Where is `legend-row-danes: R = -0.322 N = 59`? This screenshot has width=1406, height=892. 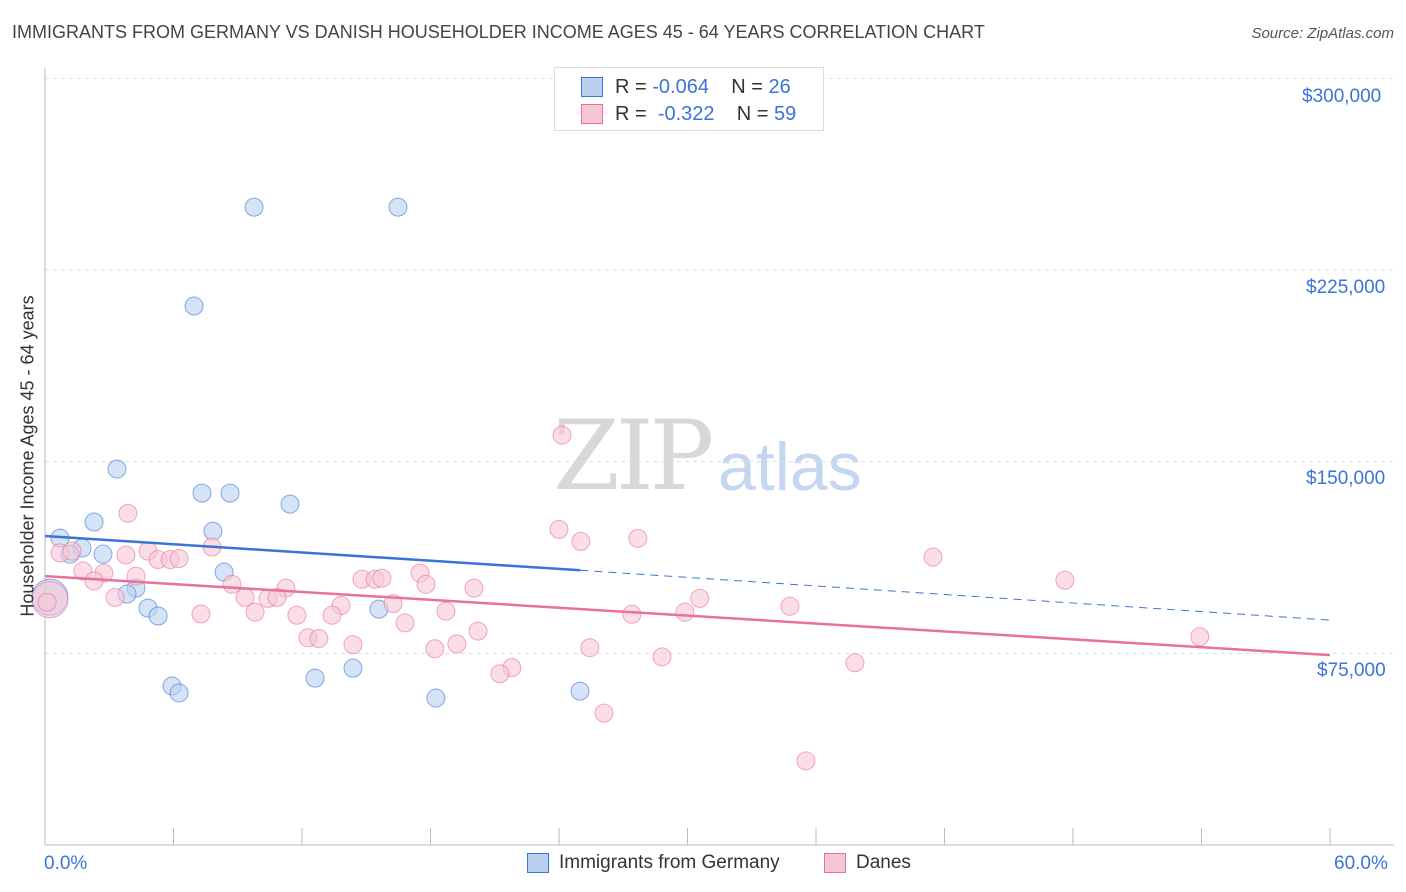
legend-row-danes: R = -0.322 N = 59 is located at coordinates (688, 114).